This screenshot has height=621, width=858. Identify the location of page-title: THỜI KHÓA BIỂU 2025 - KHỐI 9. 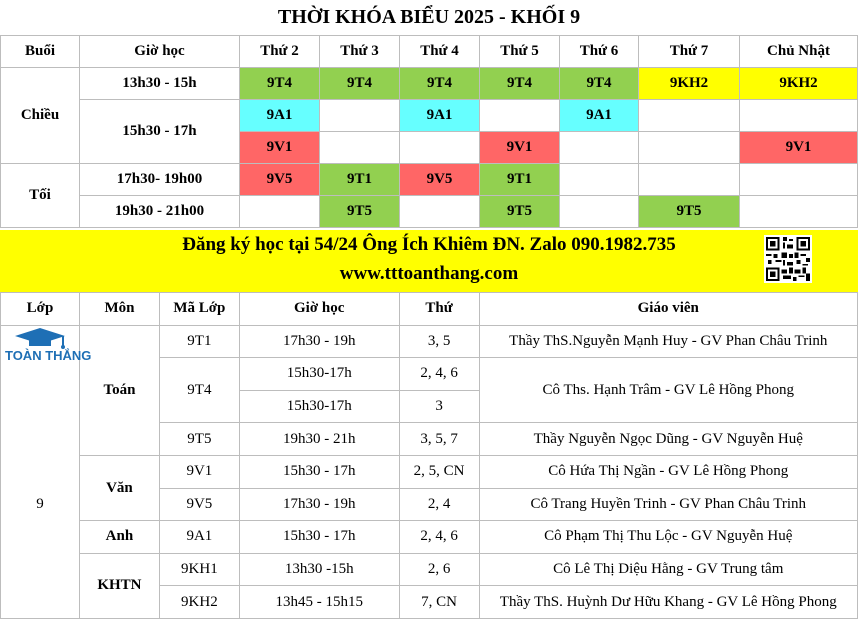
(429, 17).